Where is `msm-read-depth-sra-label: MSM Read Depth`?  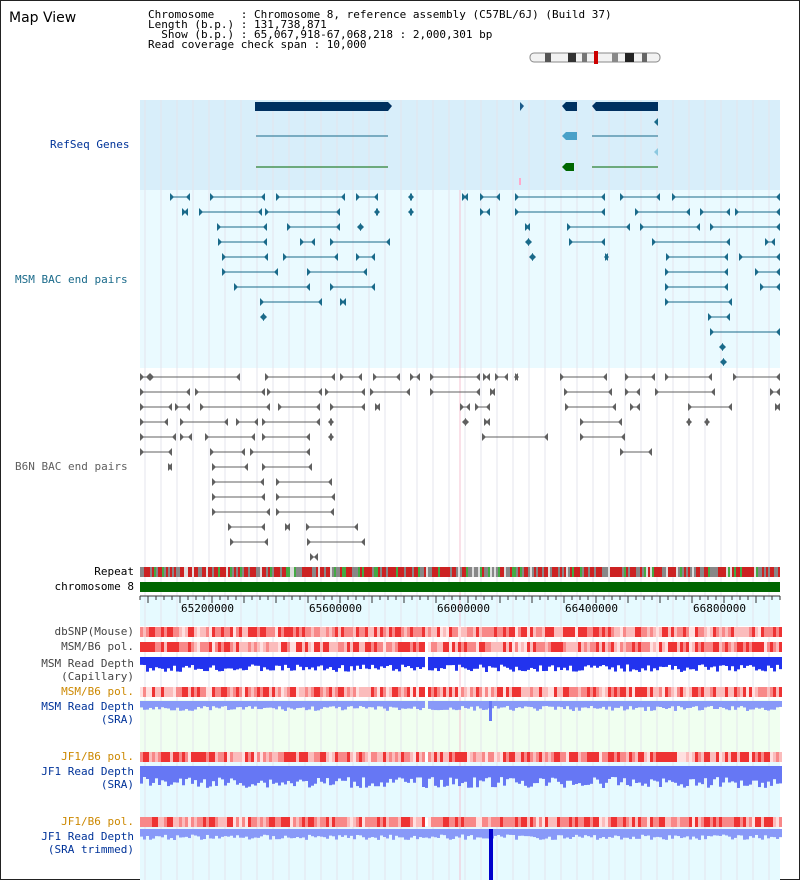 msm-read-depth-sra-label: MSM Read Depth is located at coordinates (87, 706).